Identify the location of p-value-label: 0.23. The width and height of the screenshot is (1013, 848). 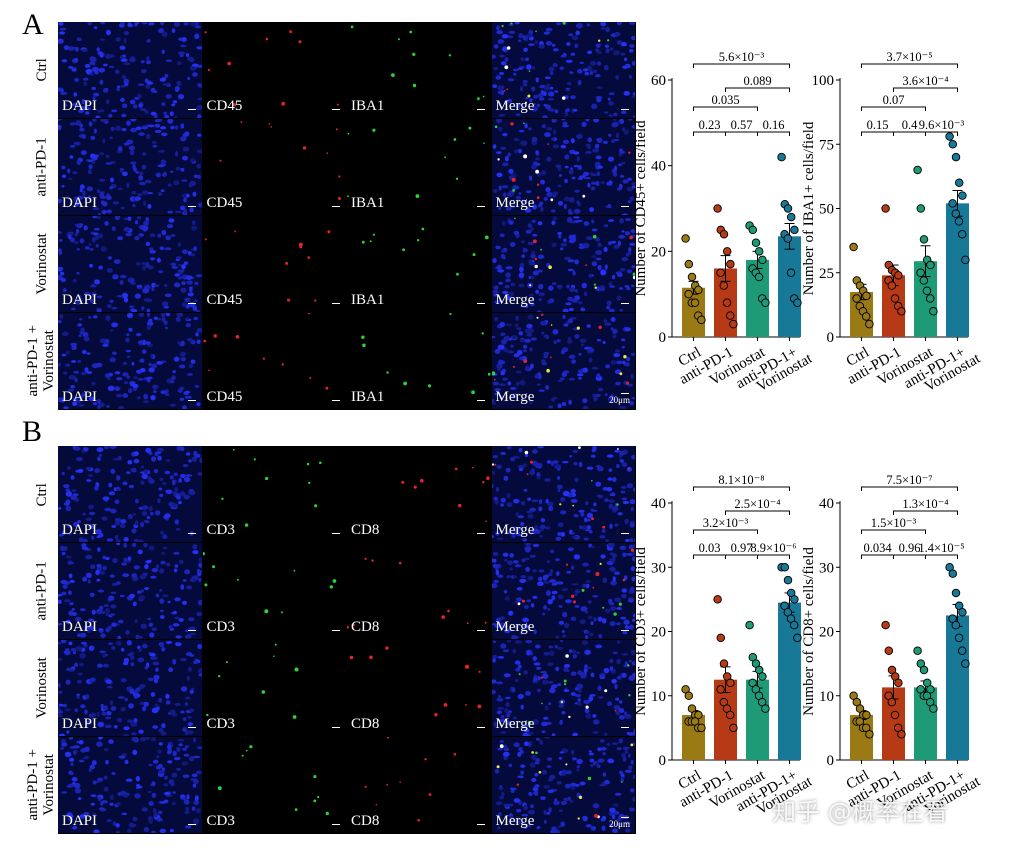
(710, 125).